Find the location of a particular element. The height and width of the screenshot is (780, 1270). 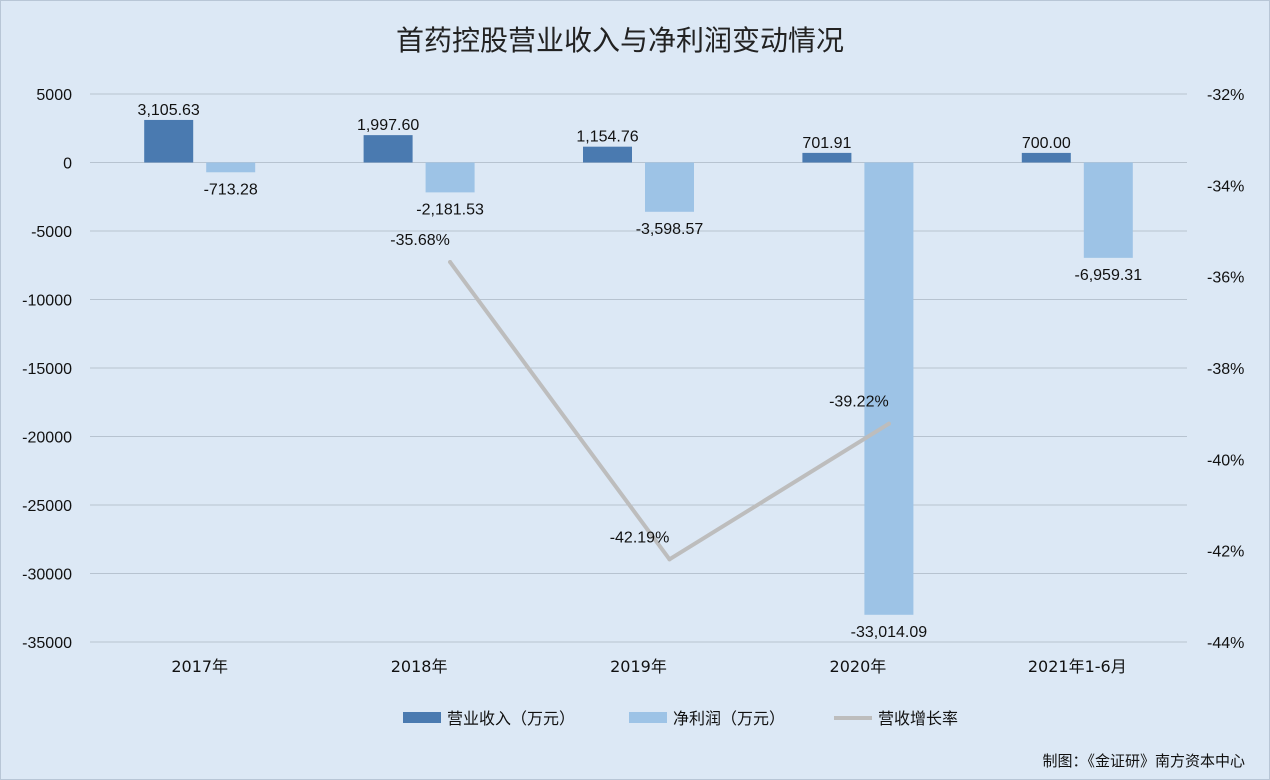

right-axis-tick-label: -38% is located at coordinates (1225, 369).